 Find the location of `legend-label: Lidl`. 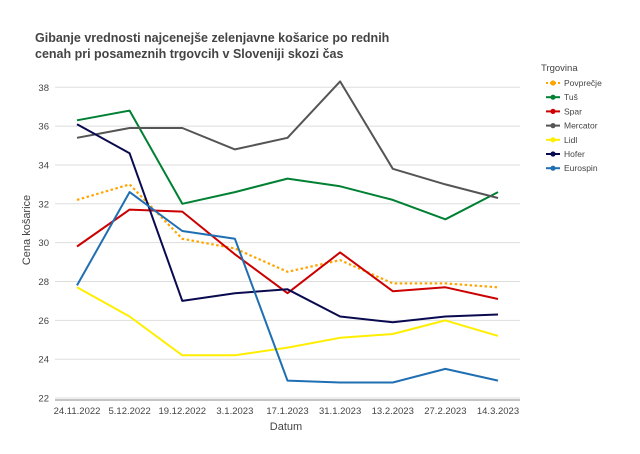

legend-label: Lidl is located at coordinates (570, 140).